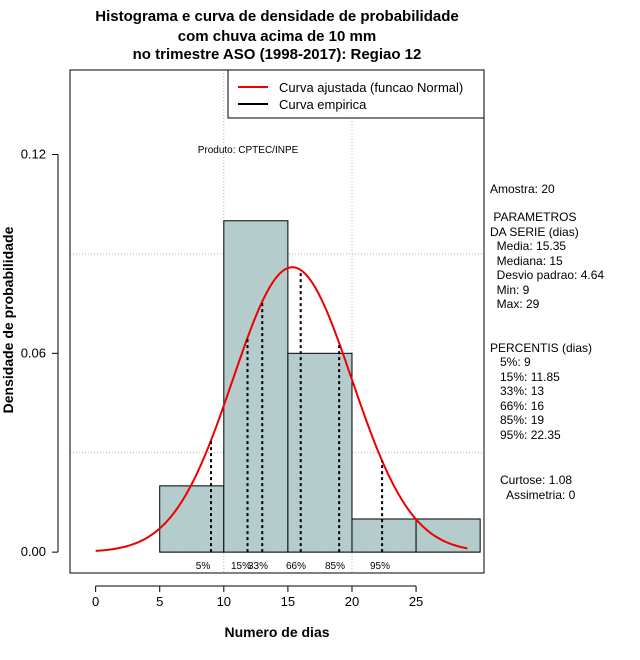 This screenshot has height=660, width=640. Describe the element at coordinates (95, 601) in the screenshot. I see `x-tick-label: 0` at that location.